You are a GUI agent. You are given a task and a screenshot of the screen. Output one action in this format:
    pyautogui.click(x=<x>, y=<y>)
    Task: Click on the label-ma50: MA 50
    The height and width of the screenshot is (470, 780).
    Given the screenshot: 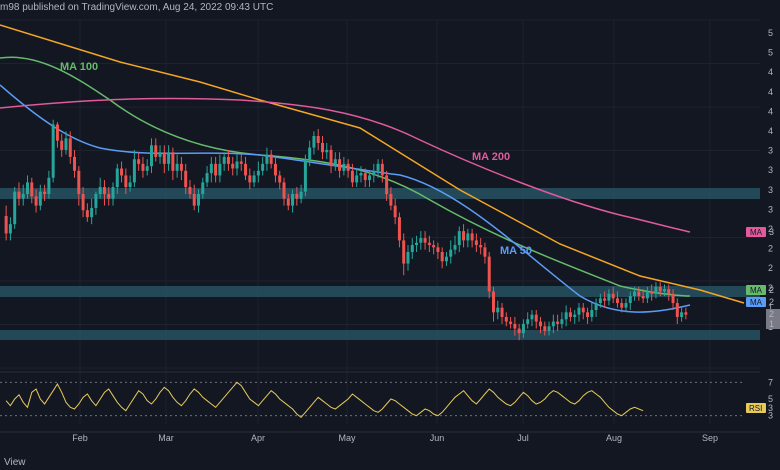 What is the action you would take?
    pyautogui.click(x=516, y=251)
    